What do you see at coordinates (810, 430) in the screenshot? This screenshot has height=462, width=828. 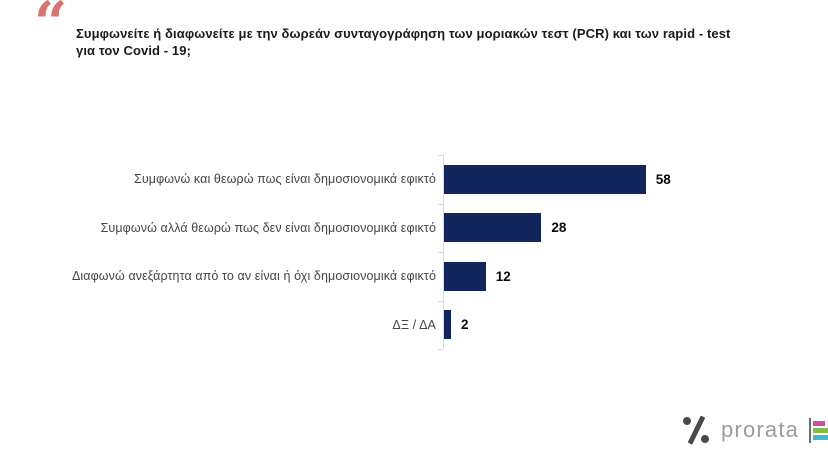 I see `chart-icon-axis` at bounding box center [810, 430].